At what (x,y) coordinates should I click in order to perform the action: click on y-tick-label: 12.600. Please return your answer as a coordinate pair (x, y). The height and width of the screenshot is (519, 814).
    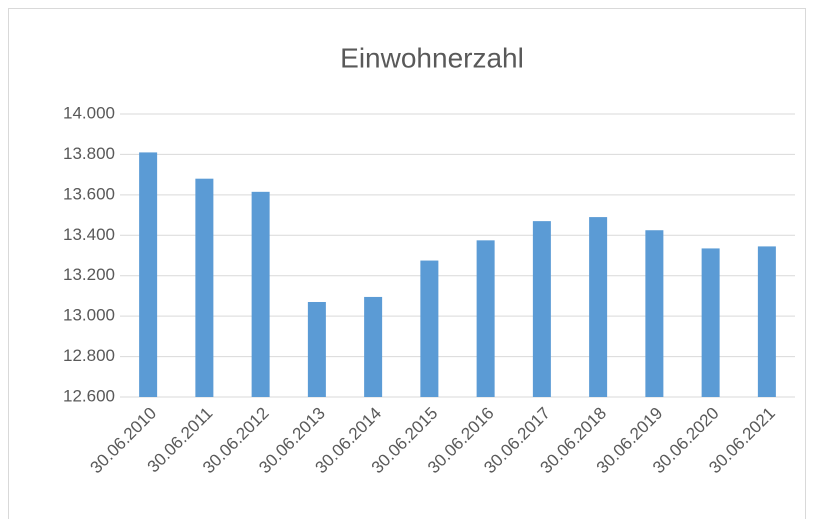
    Looking at the image, I should click on (89, 395).